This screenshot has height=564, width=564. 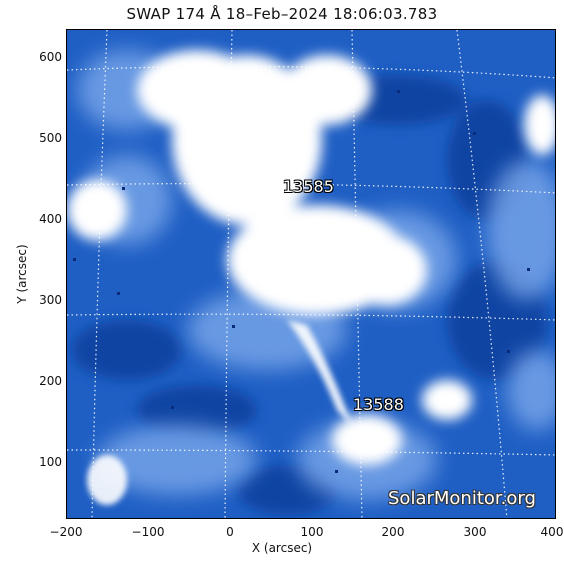 What do you see at coordinates (308, 186) in the screenshot?
I see `active-region-label: 13585` at bounding box center [308, 186].